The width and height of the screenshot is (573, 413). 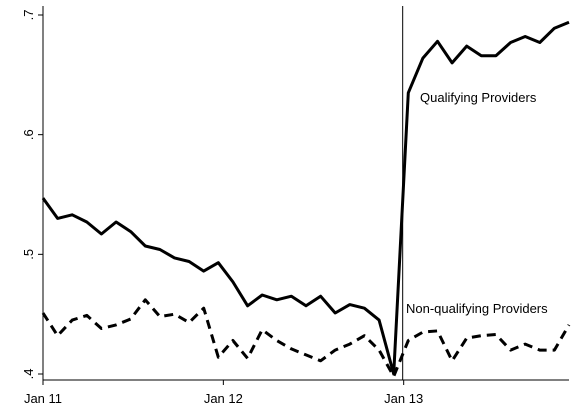 I want to click on series-label-non-qualifying: Non-qualifying Providers, so click(x=477, y=308).